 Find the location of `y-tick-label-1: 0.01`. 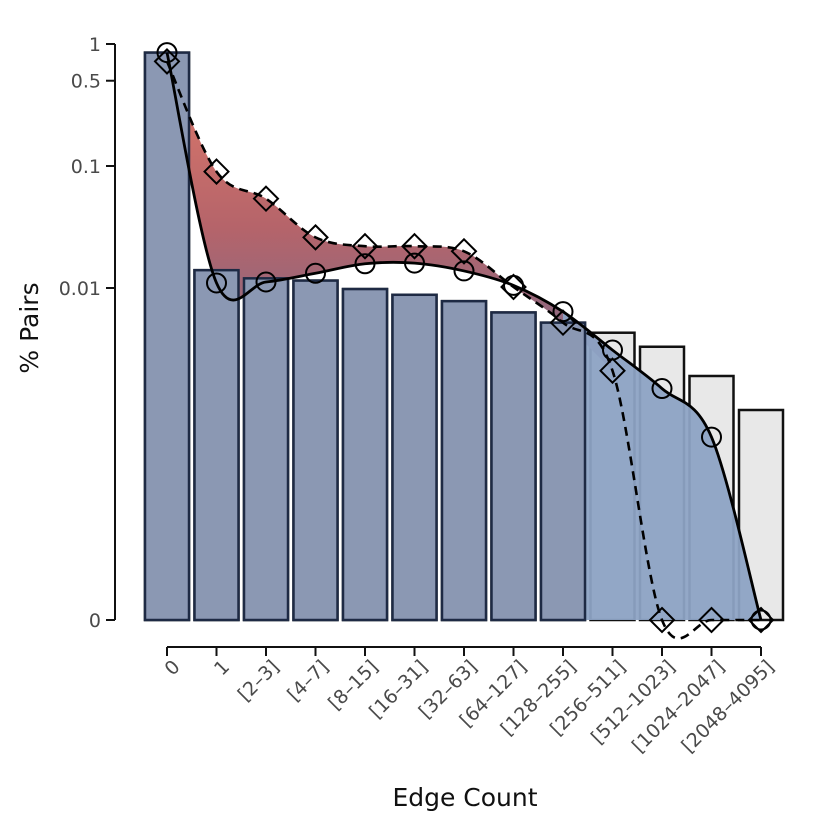

y-tick-label-1: 0.01 is located at coordinates (80, 289).